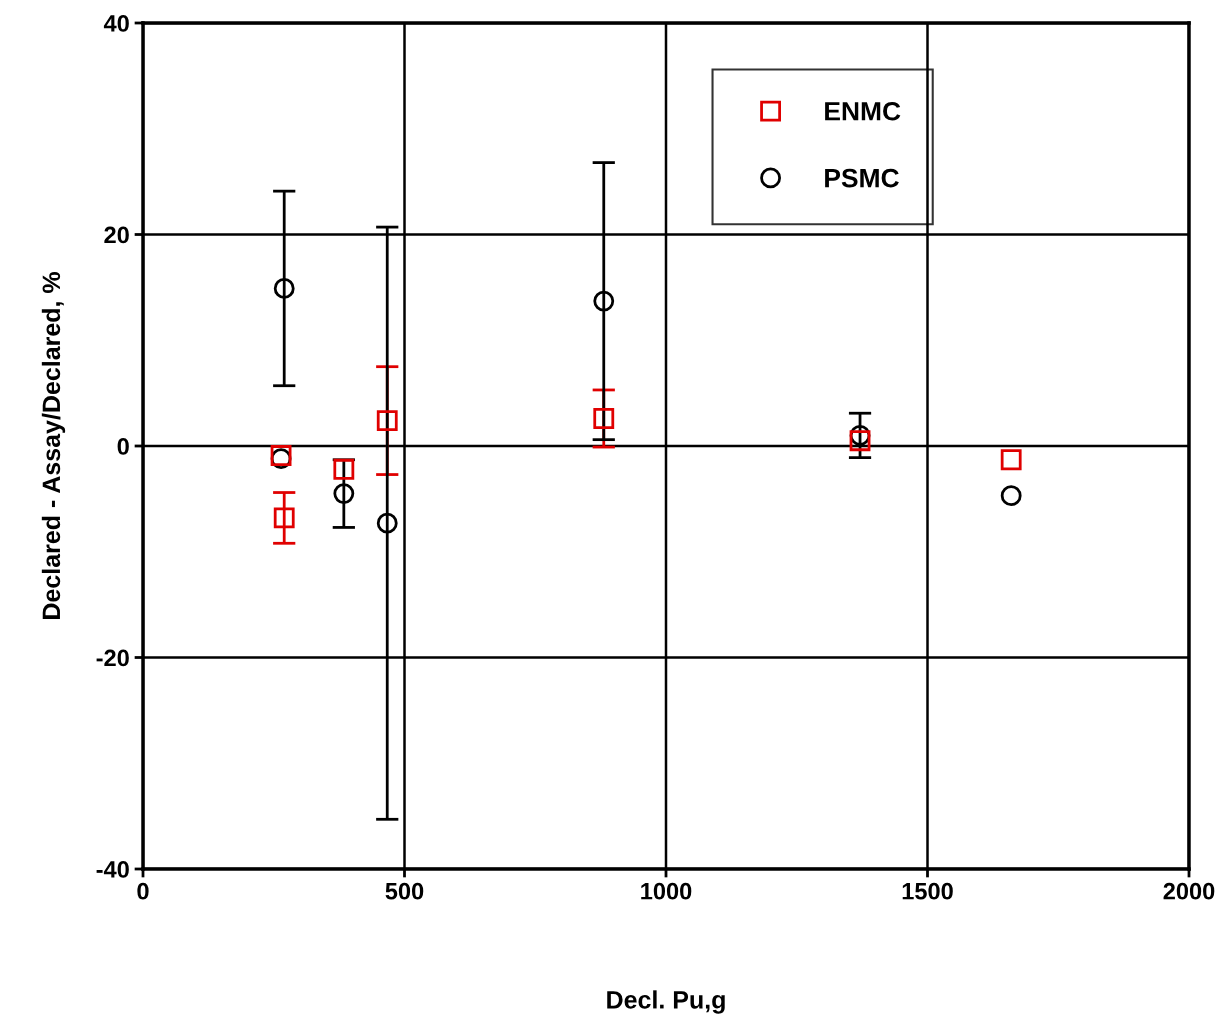  I want to click on x-tick-label: 1000, so click(666, 891).